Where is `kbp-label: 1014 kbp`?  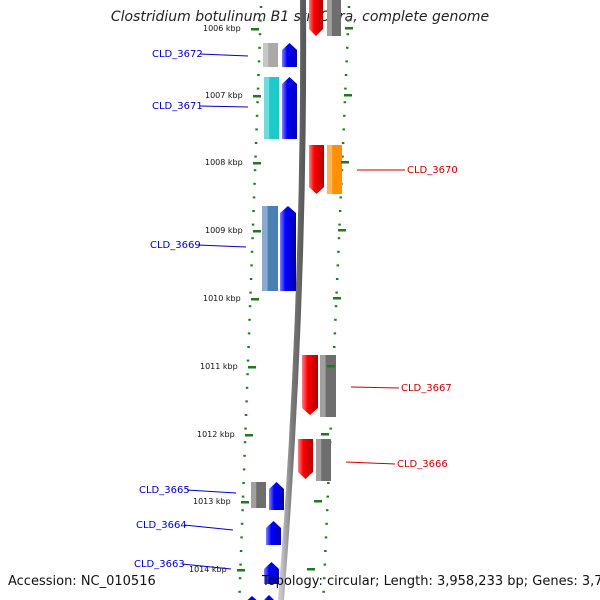 kbp-label: 1014 kbp is located at coordinates (208, 569).